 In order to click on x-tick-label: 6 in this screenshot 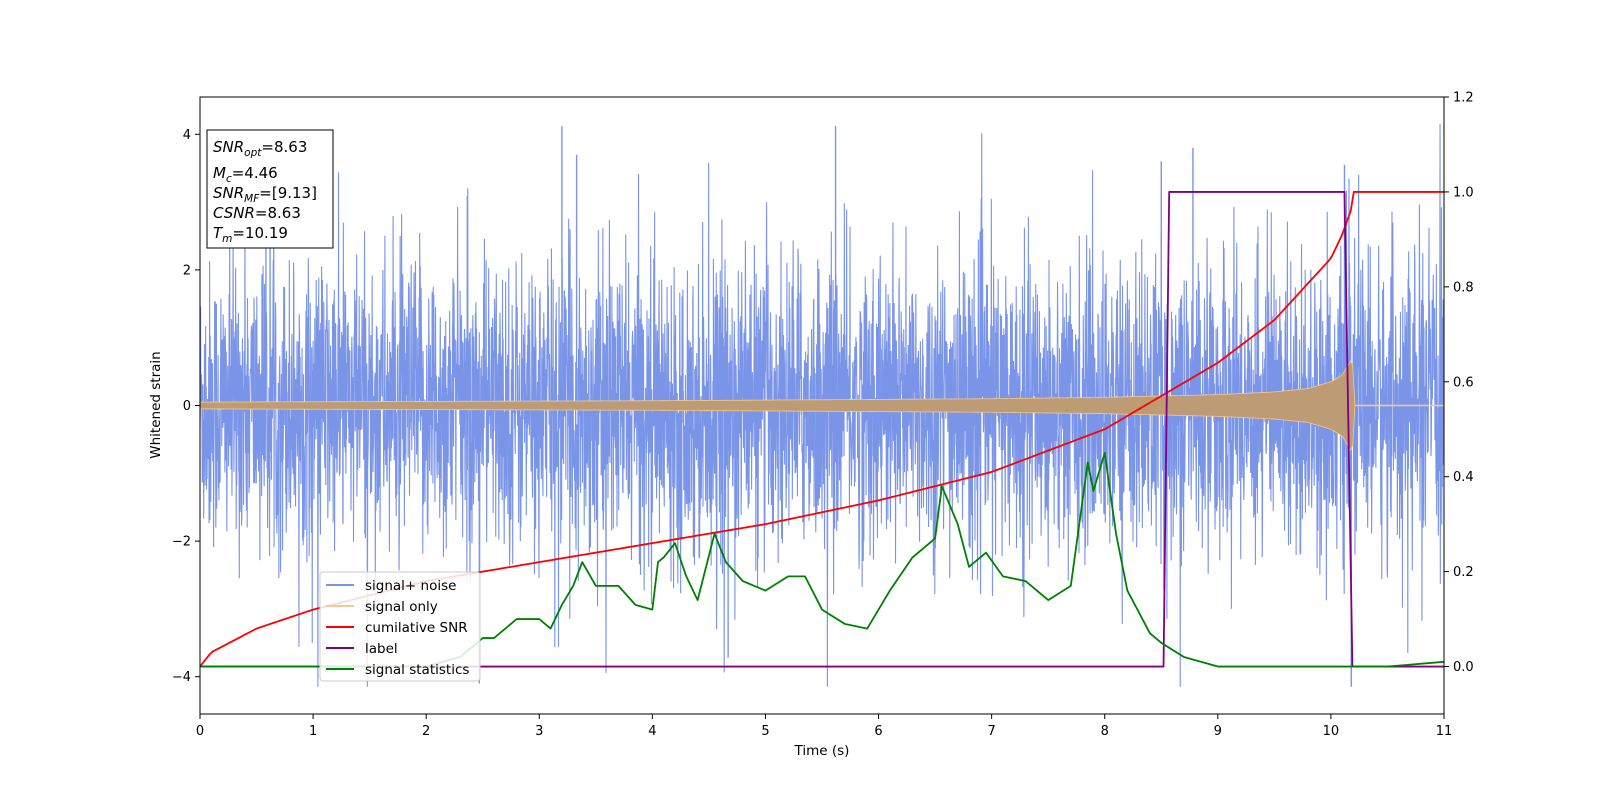, I will do `click(878, 731)`.